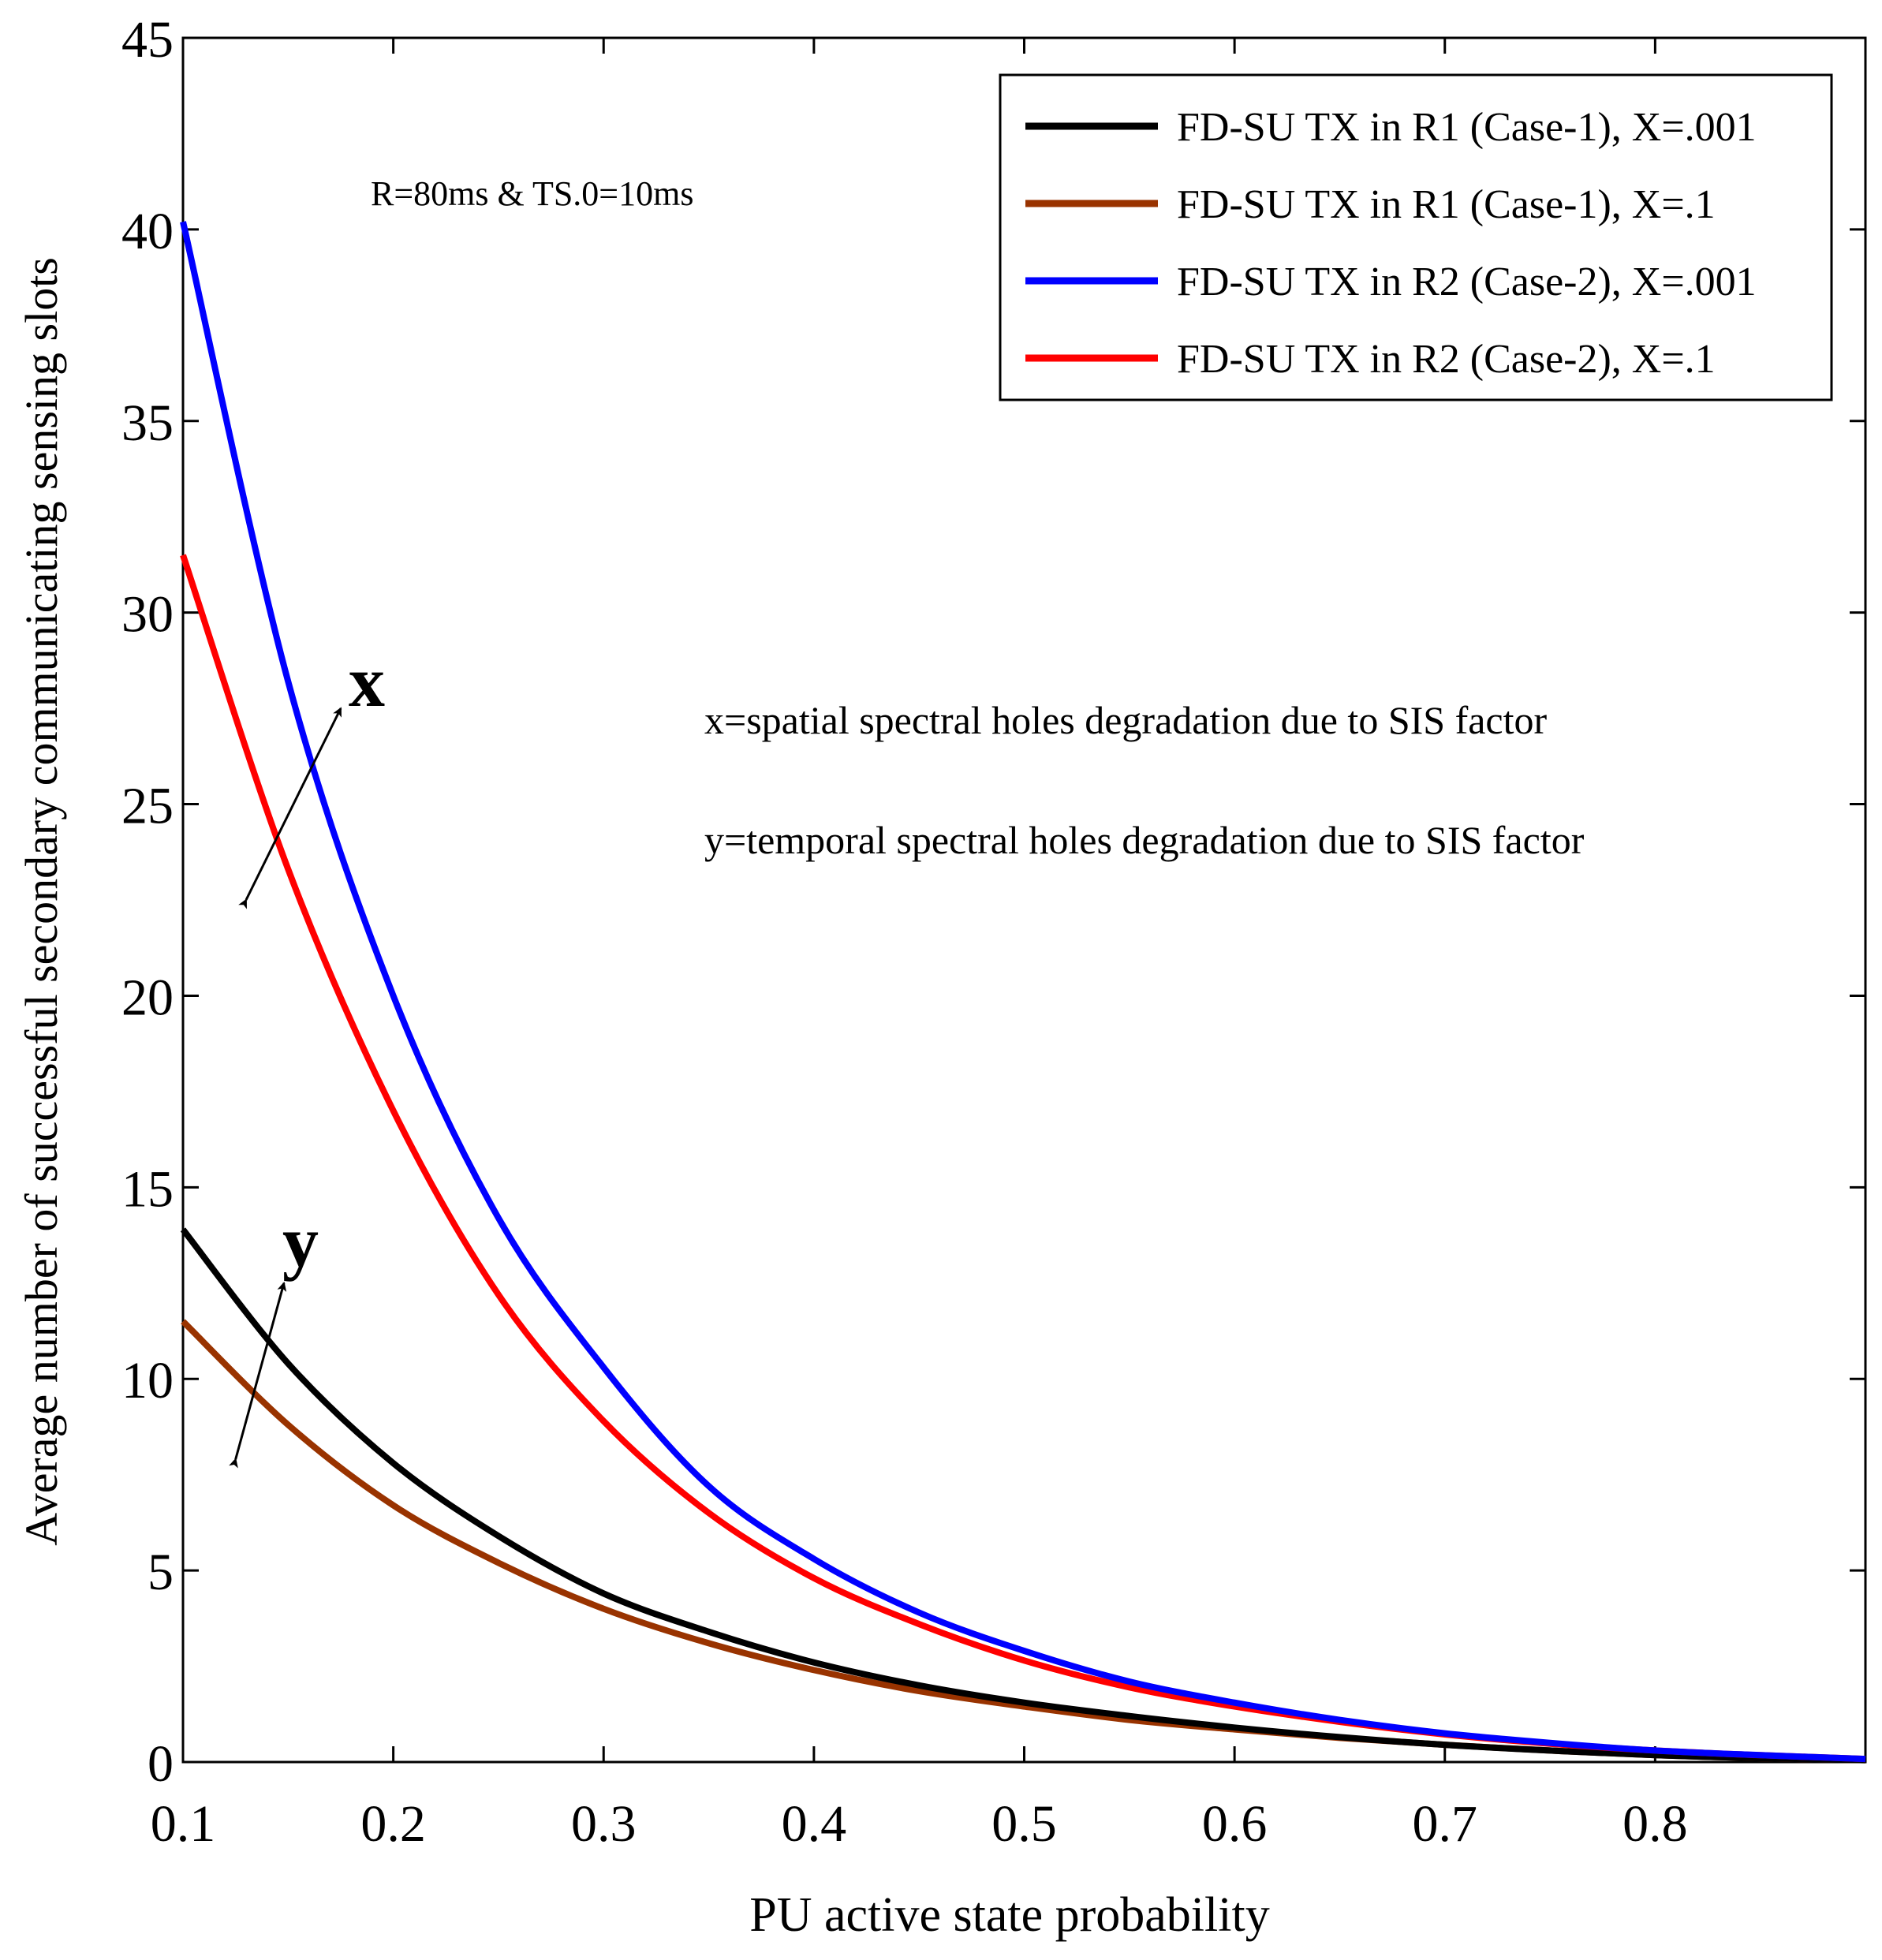 The width and height of the screenshot is (1882, 1960). Describe the element at coordinates (1447, 204) in the screenshot. I see `legend-label-2: FD-SU TX in R1 (Case-1), X=.1` at that location.